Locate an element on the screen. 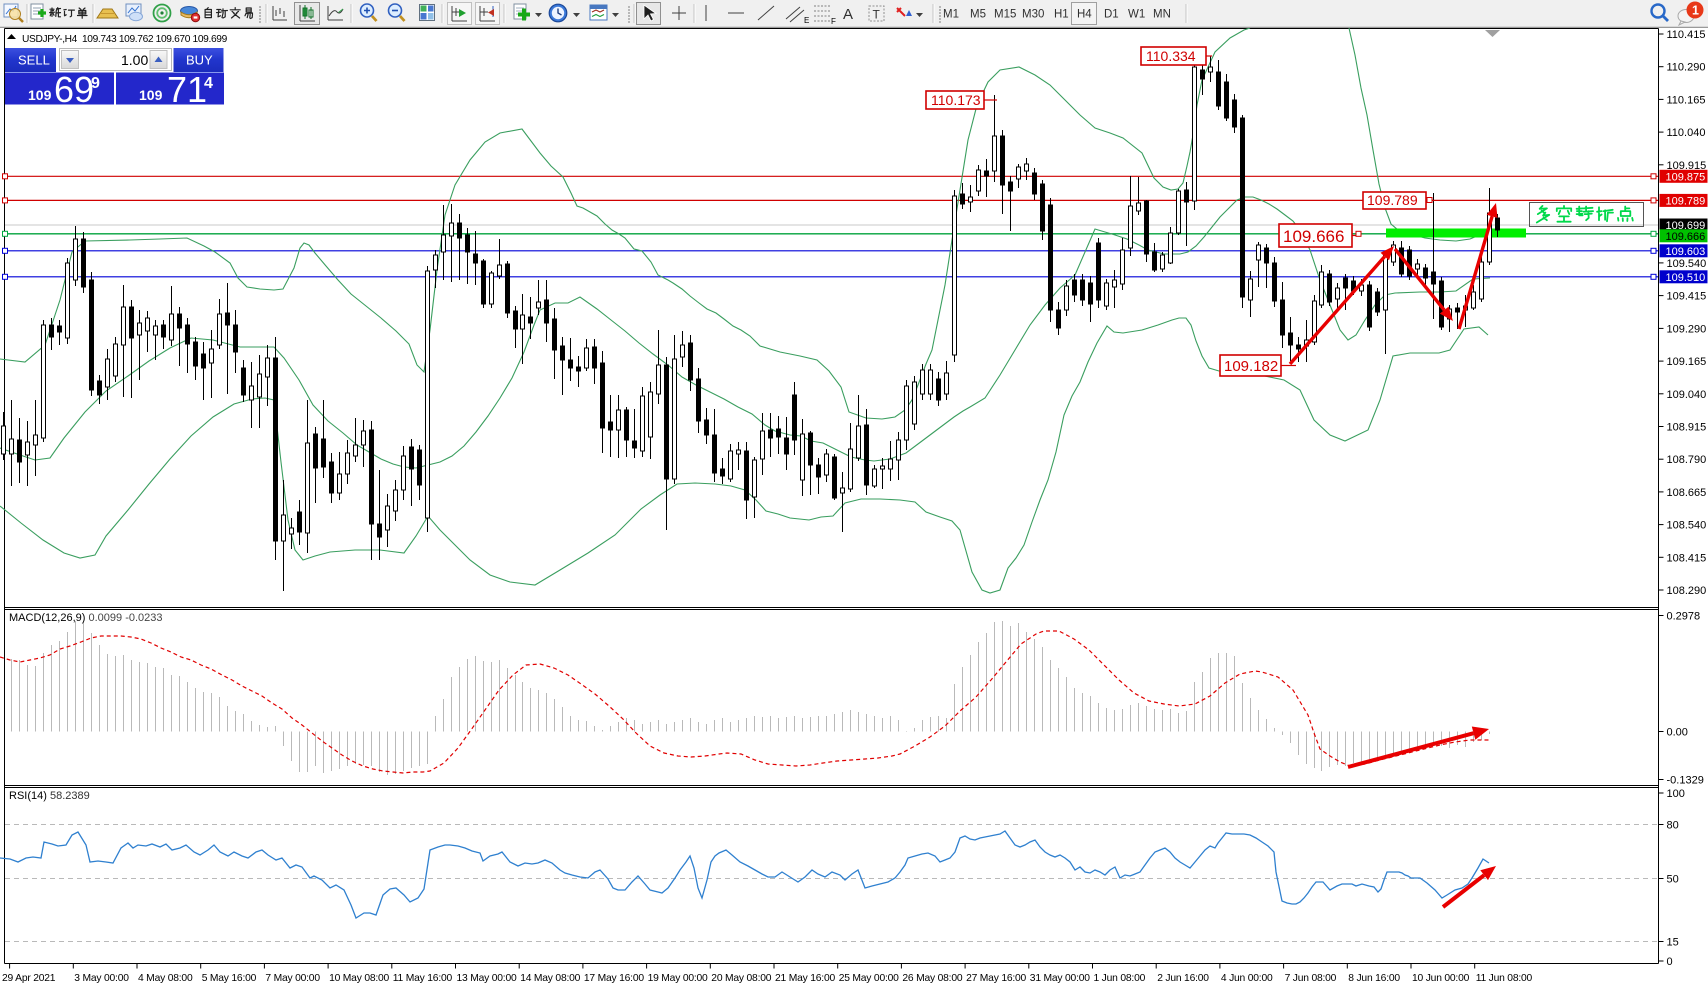  svg-text: 13 May 00:00 is located at coordinates (487, 978).